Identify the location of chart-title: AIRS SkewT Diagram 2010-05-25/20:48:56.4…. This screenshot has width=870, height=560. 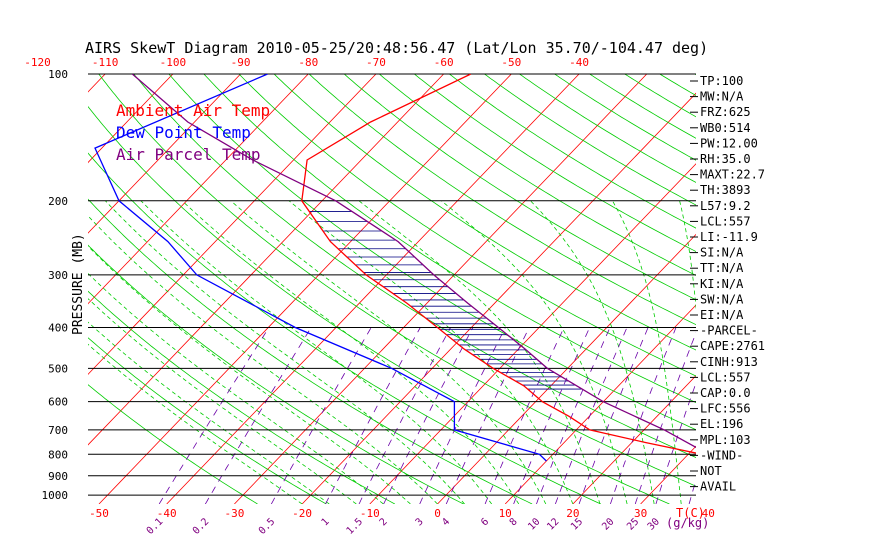
(396, 48).